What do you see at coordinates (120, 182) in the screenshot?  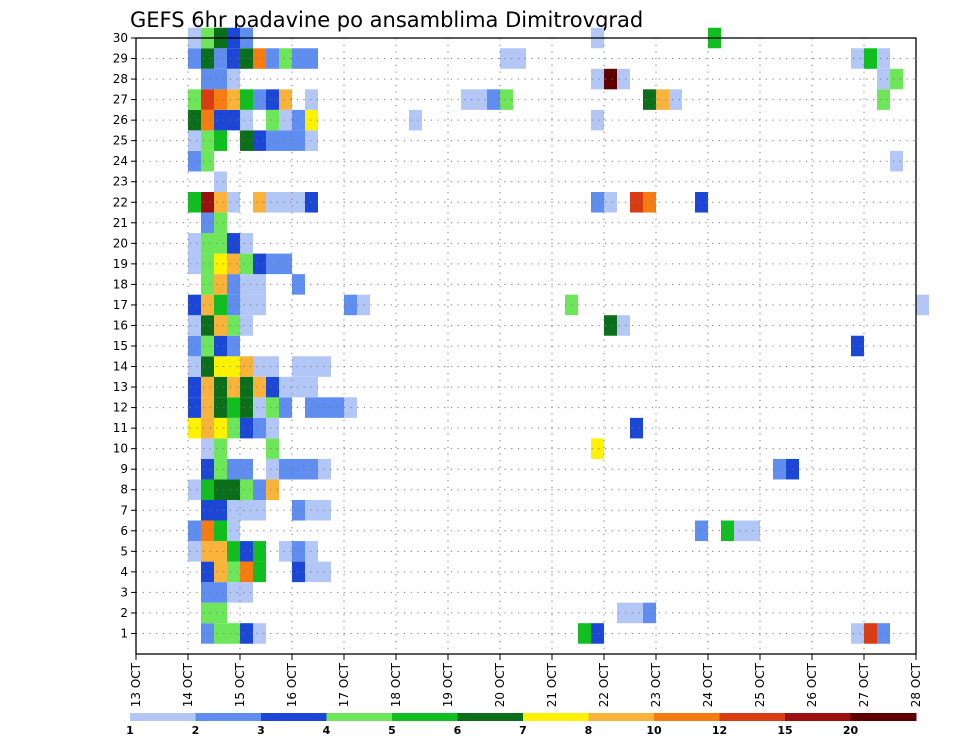 I see `y-tick-label: 23` at bounding box center [120, 182].